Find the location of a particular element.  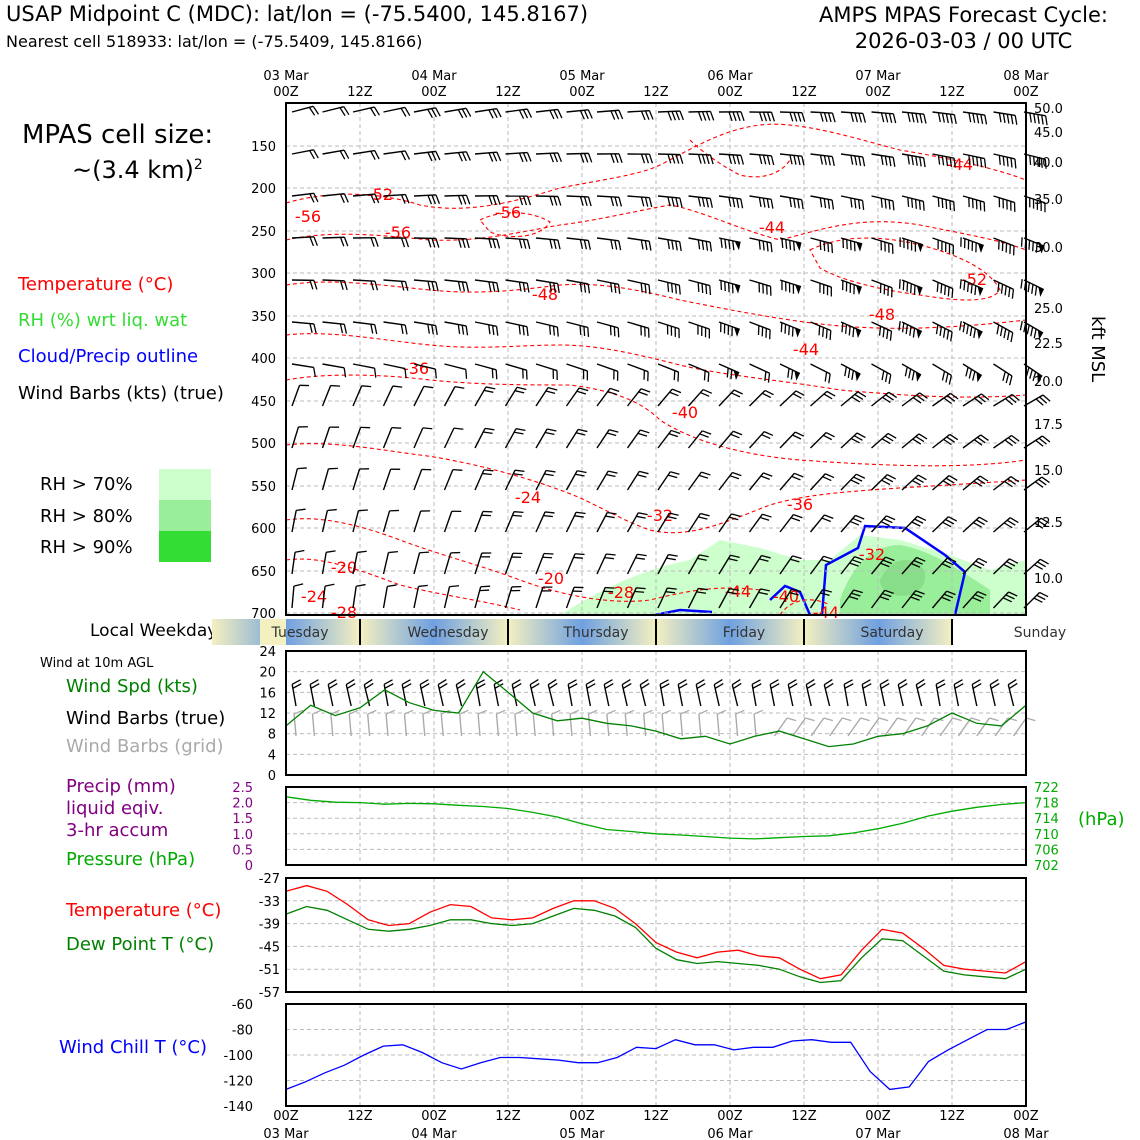

temperature-contour-label: -56 is located at coordinates (308, 216).